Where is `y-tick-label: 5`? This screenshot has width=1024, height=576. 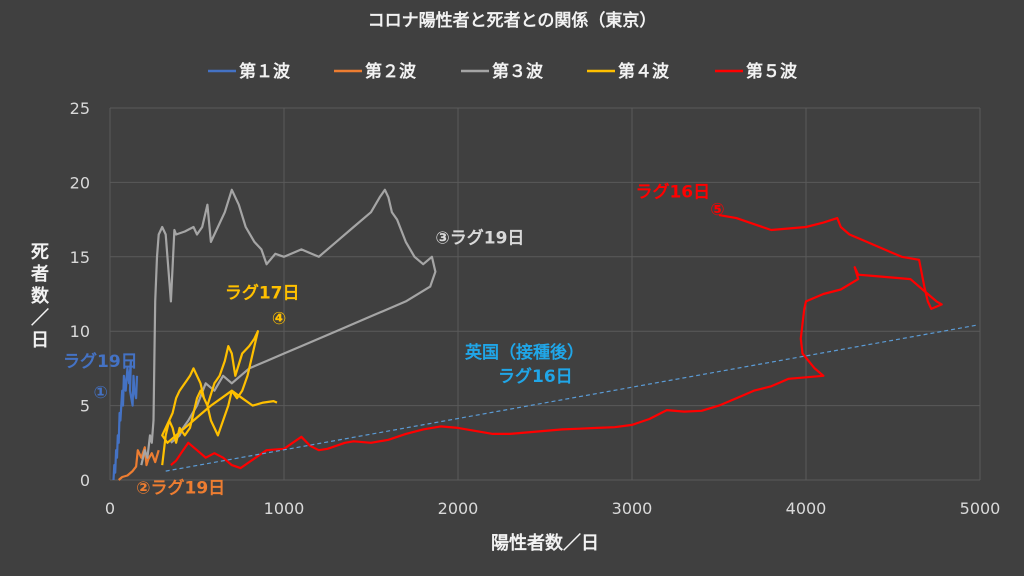
y-tick-label: 5 is located at coordinates (85, 406).